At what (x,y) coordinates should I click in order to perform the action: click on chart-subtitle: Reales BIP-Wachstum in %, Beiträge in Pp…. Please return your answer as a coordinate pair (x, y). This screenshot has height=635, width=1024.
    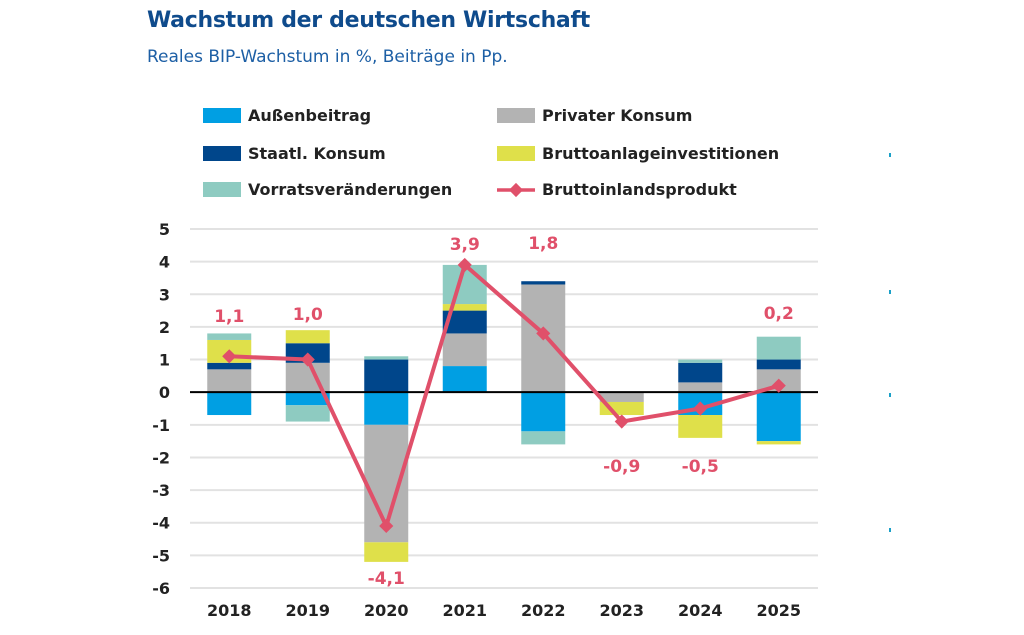
    Looking at the image, I should click on (327, 57).